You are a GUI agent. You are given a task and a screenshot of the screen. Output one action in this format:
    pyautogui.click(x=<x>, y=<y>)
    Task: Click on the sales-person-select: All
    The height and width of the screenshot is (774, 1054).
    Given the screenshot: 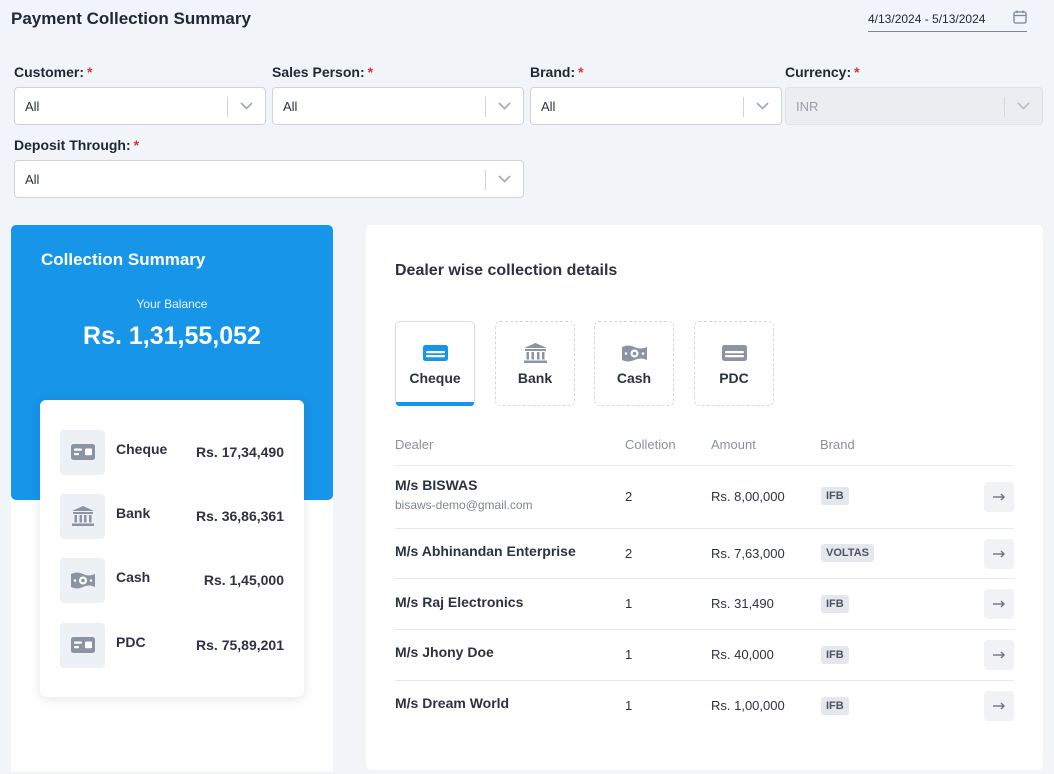 What is the action you would take?
    pyautogui.click(x=398, y=106)
    